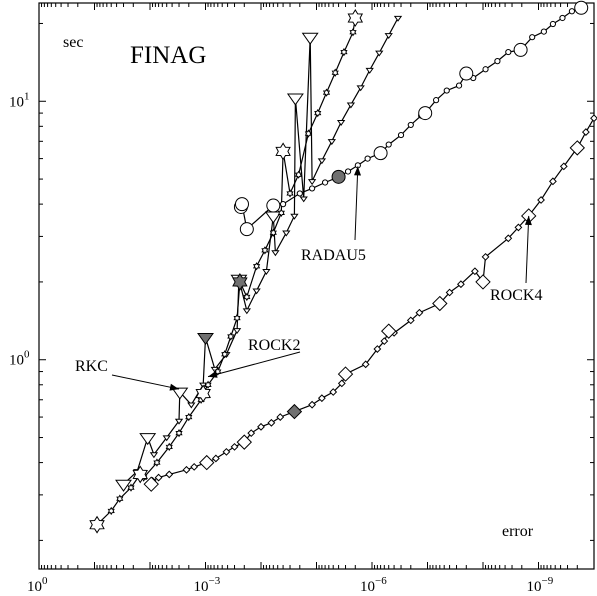  What do you see at coordinates (168, 55) in the screenshot?
I see `chart-title: FINAG` at bounding box center [168, 55].